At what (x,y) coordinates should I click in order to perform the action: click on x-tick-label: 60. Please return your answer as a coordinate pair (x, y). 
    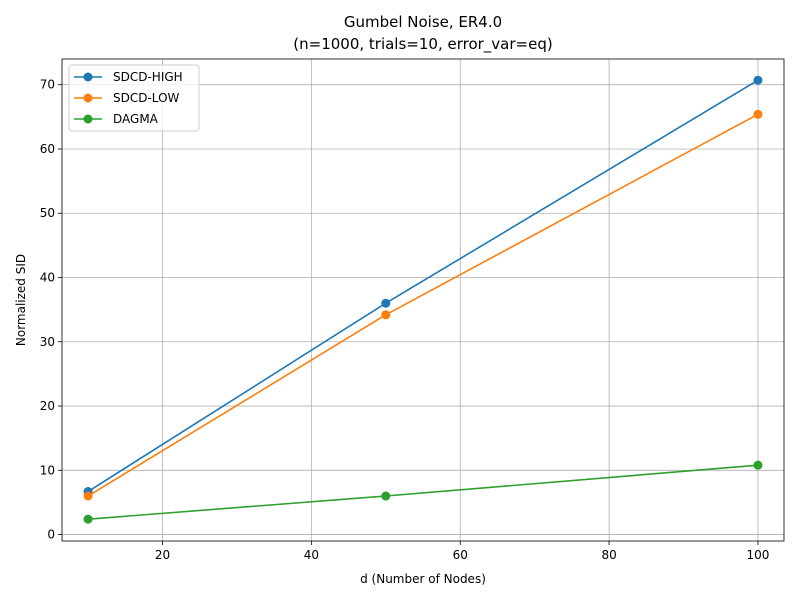
    Looking at the image, I should click on (460, 555).